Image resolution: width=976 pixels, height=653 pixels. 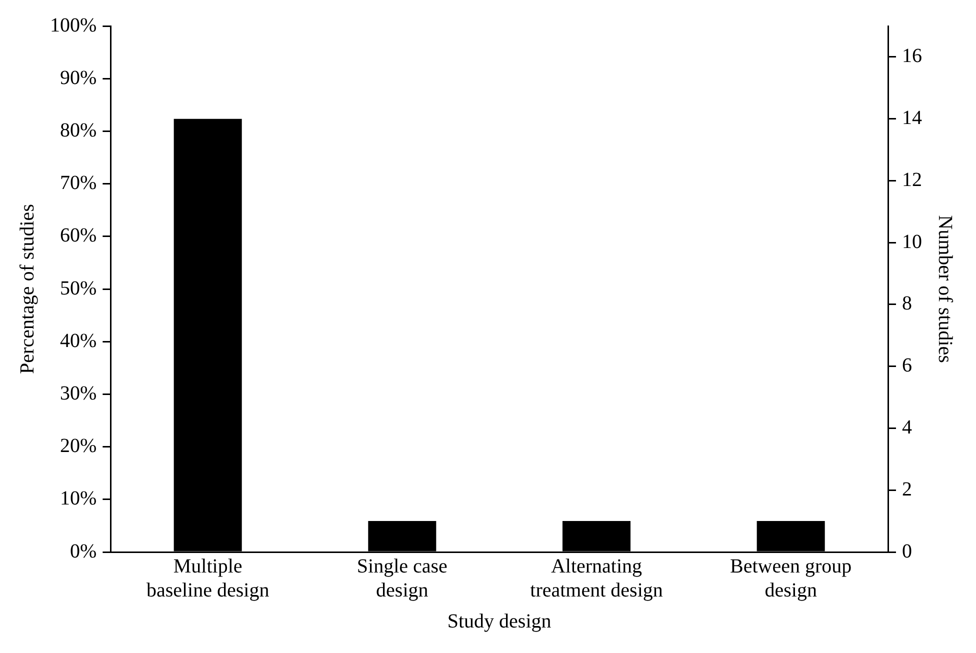 What do you see at coordinates (907, 489) in the screenshot?
I see `y2-tick-label: 2` at bounding box center [907, 489].